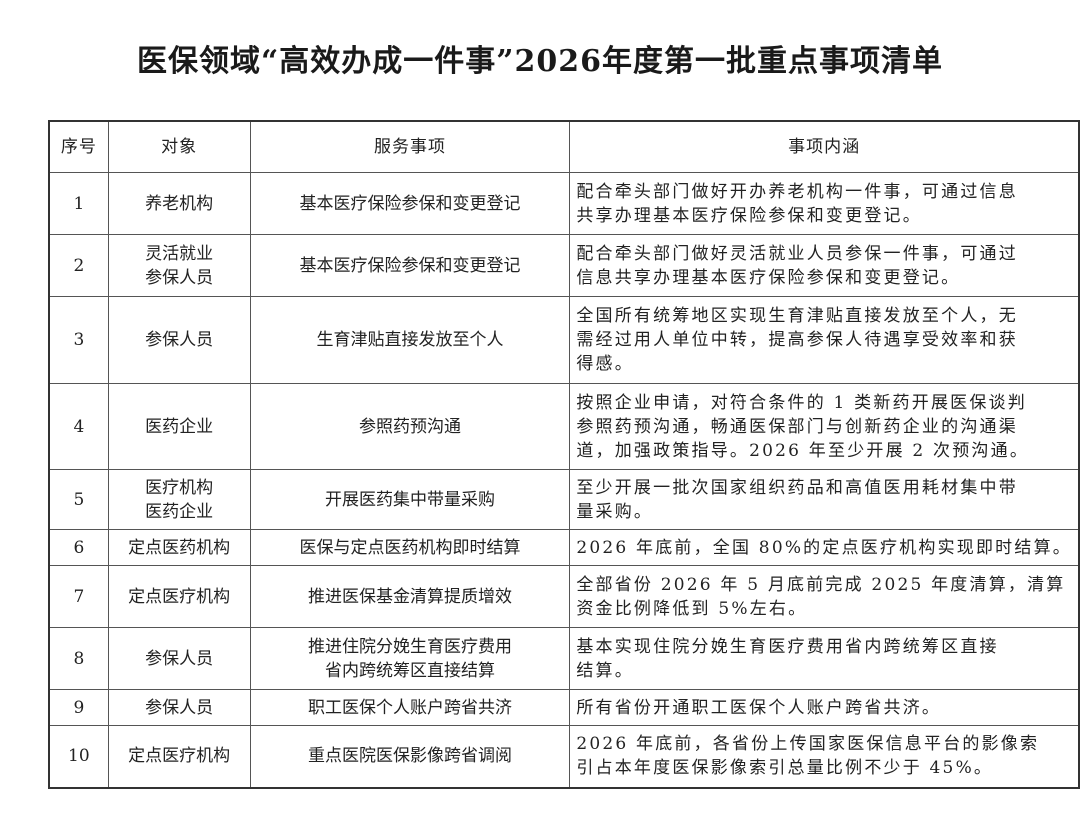  Describe the element at coordinates (78, 658) in the screenshot. I see `cell-no: 8` at that location.